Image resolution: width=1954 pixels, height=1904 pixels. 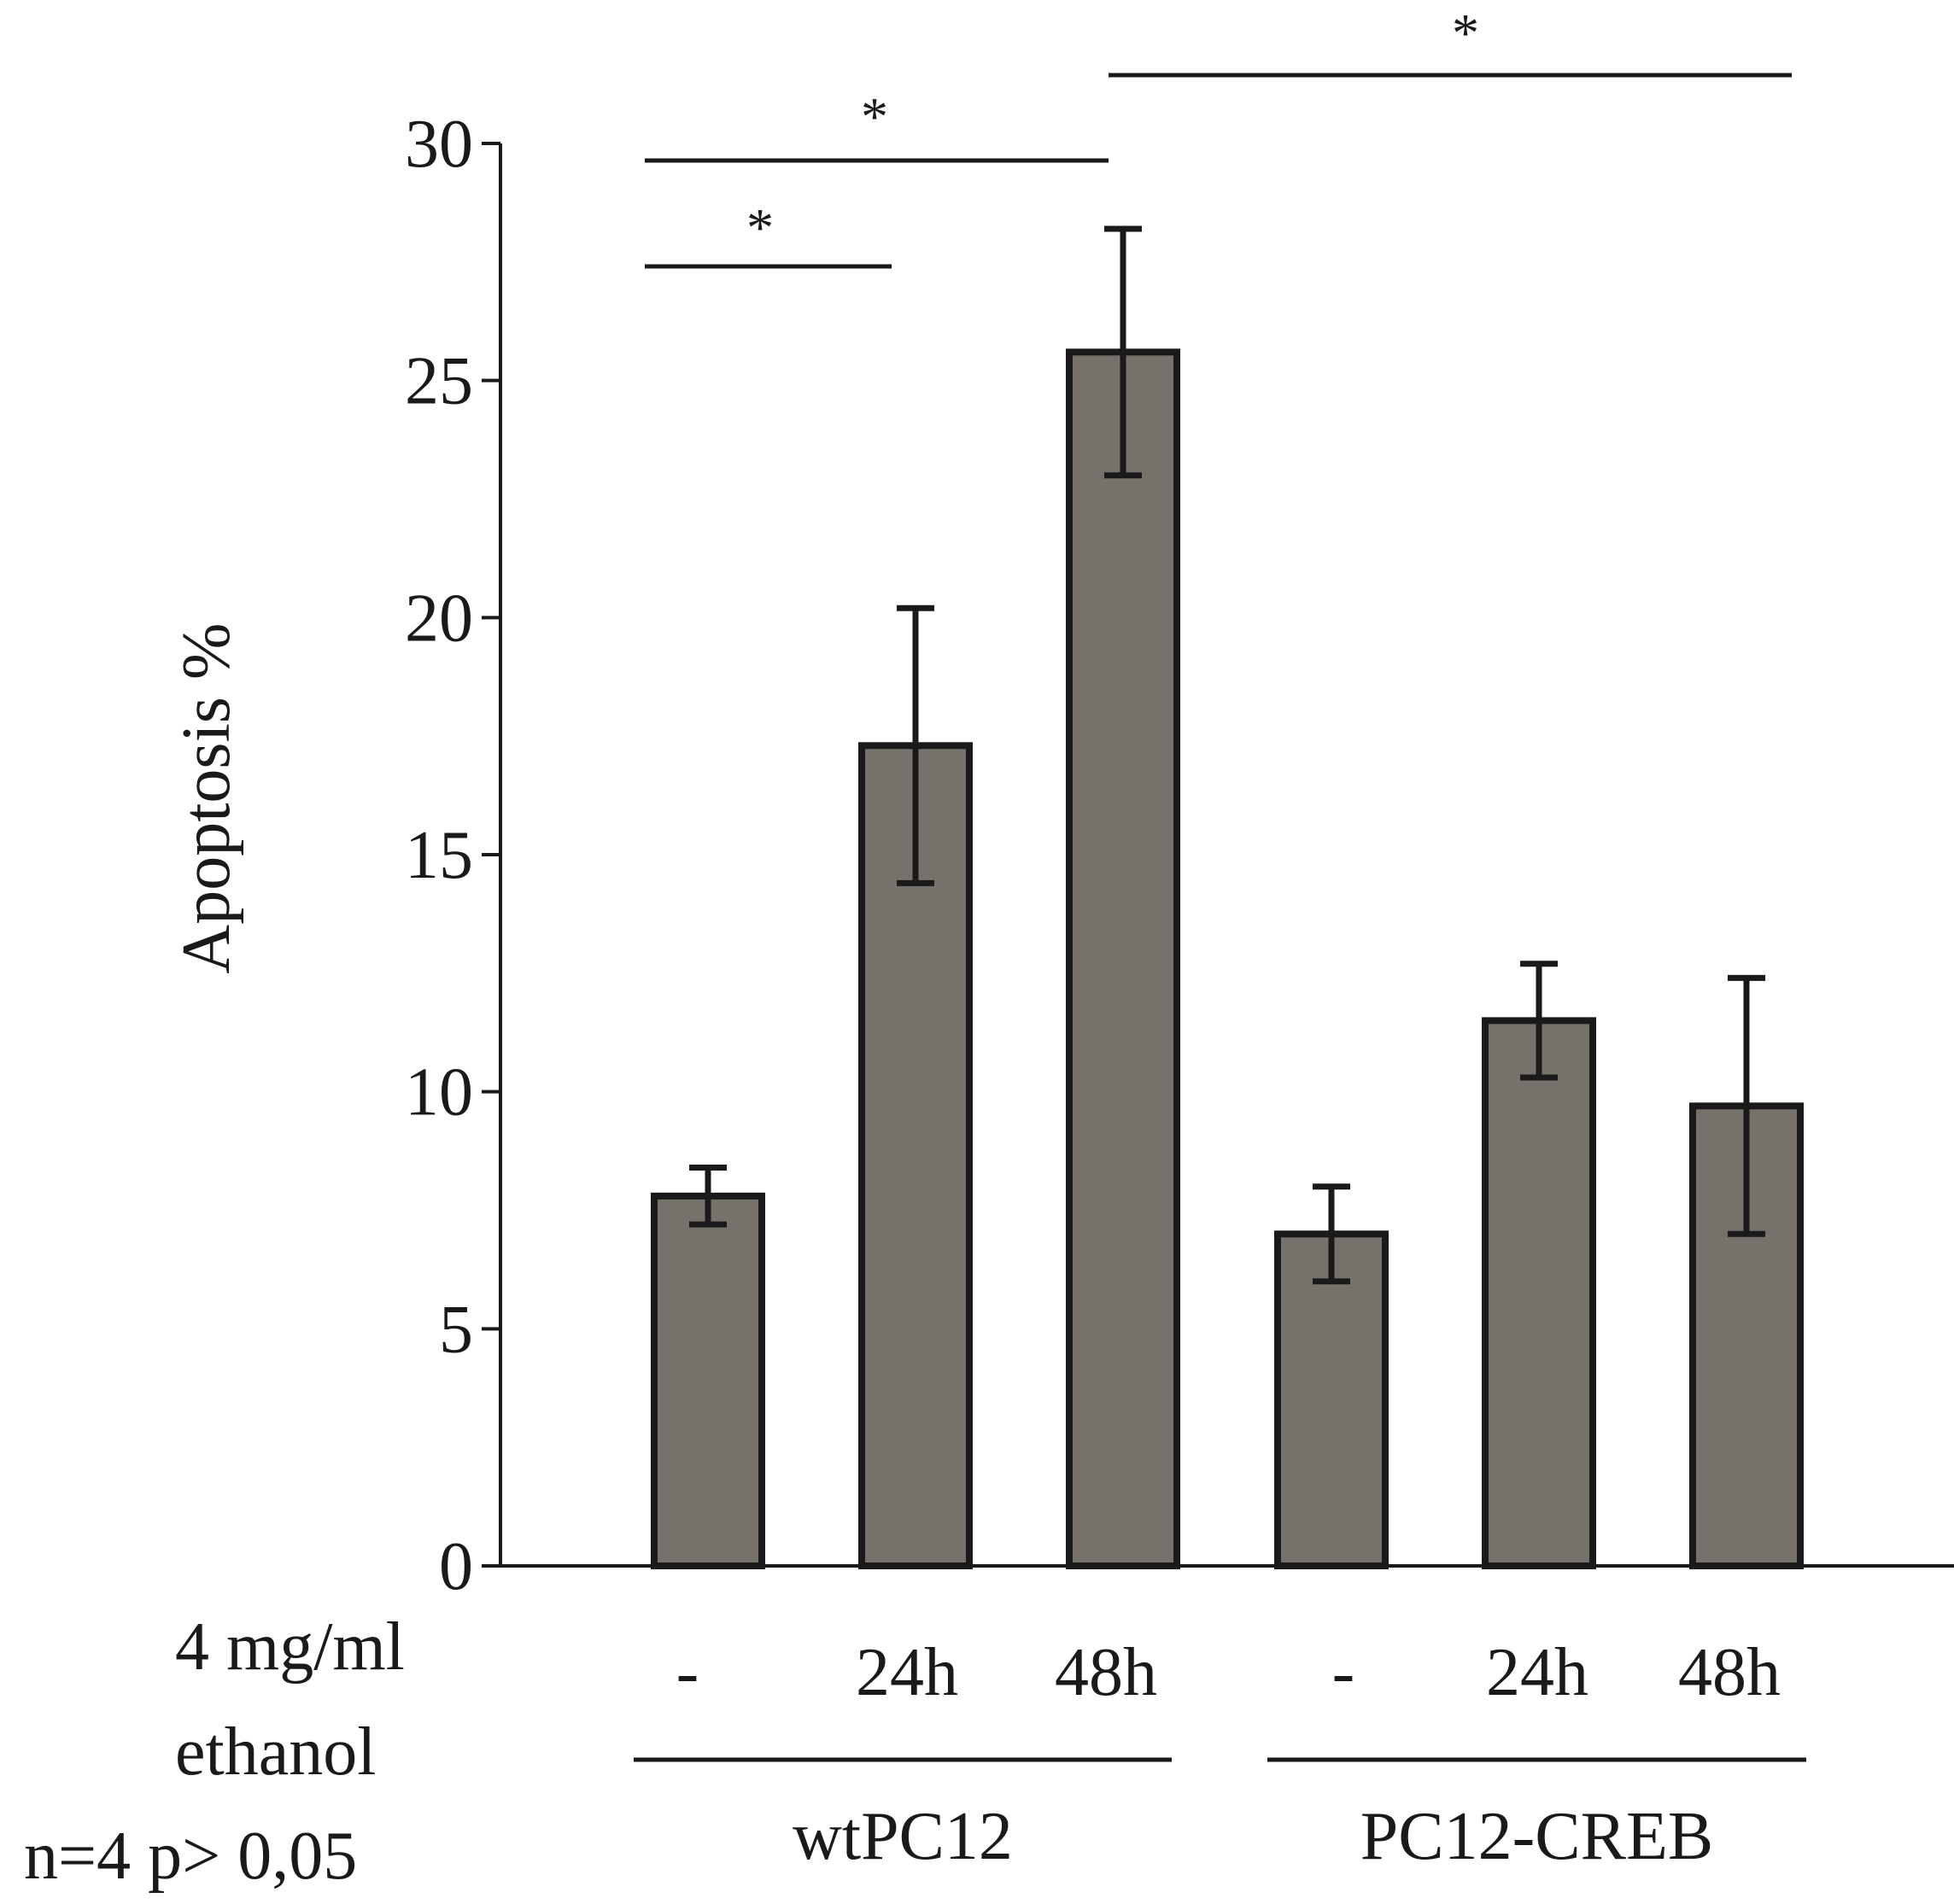 What do you see at coordinates (1220, 1816) in the screenshot?
I see `group-labels: wtPC12 PC12-CREB` at bounding box center [1220, 1816].